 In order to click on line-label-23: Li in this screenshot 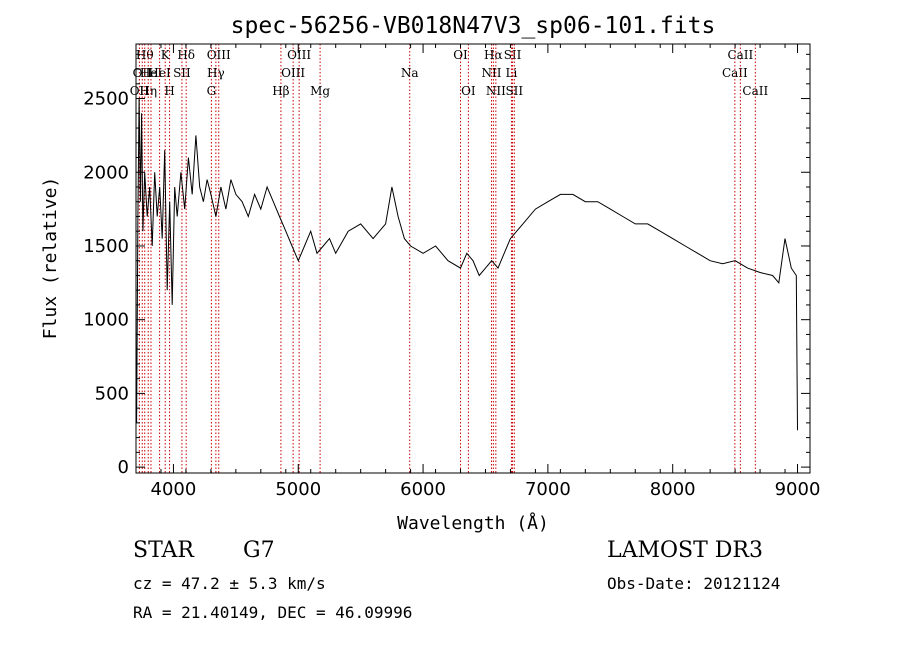, I will do `click(512, 73)`.